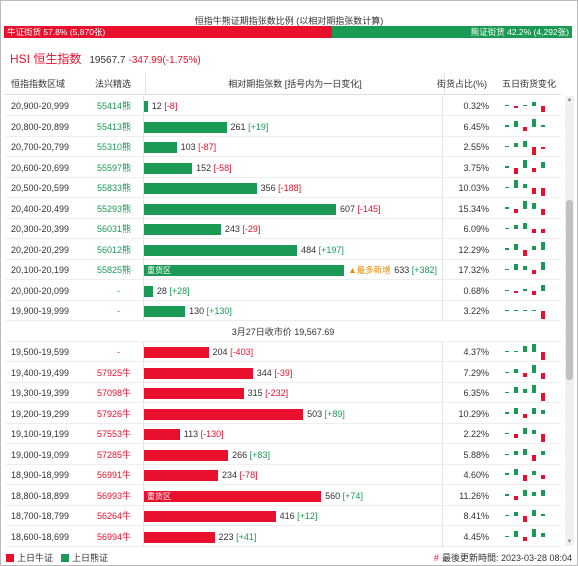  What do you see at coordinates (569, 290) in the screenshot?
I see `scroll-thumb` at bounding box center [569, 290].